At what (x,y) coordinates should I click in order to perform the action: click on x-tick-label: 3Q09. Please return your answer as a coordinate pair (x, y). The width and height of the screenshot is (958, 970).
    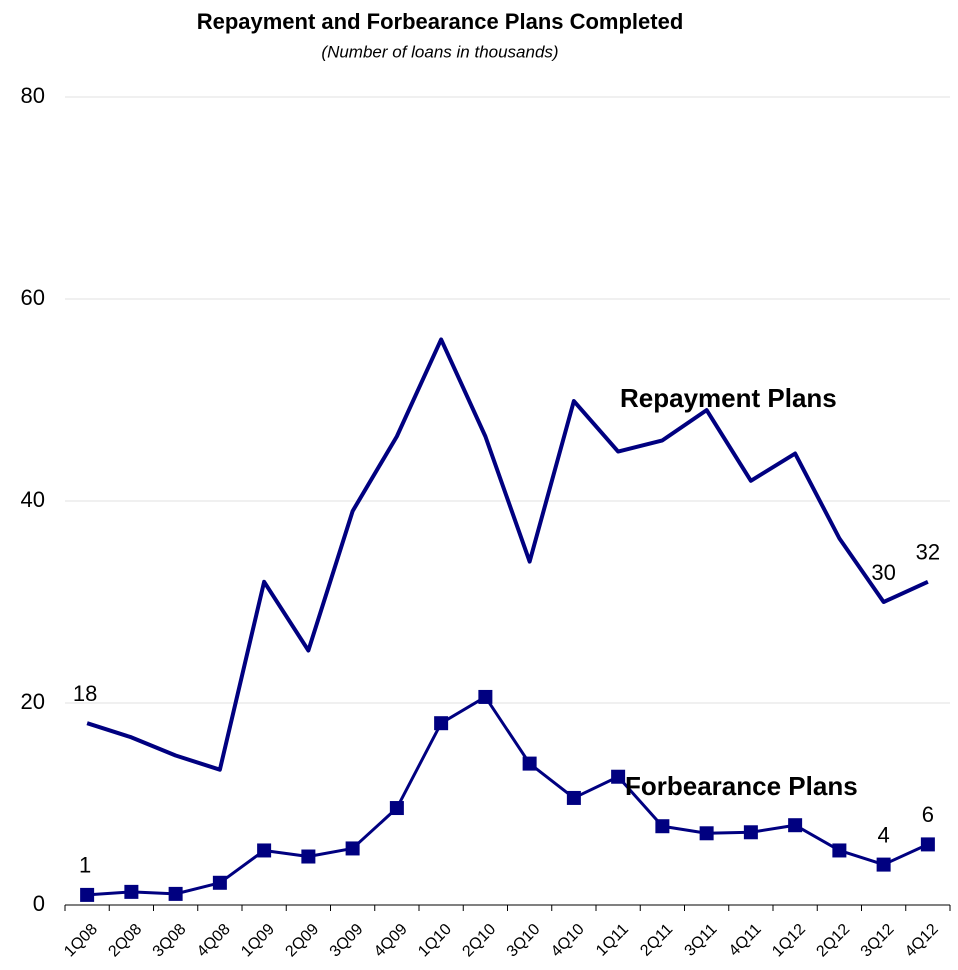
    Looking at the image, I should click on (347, 941).